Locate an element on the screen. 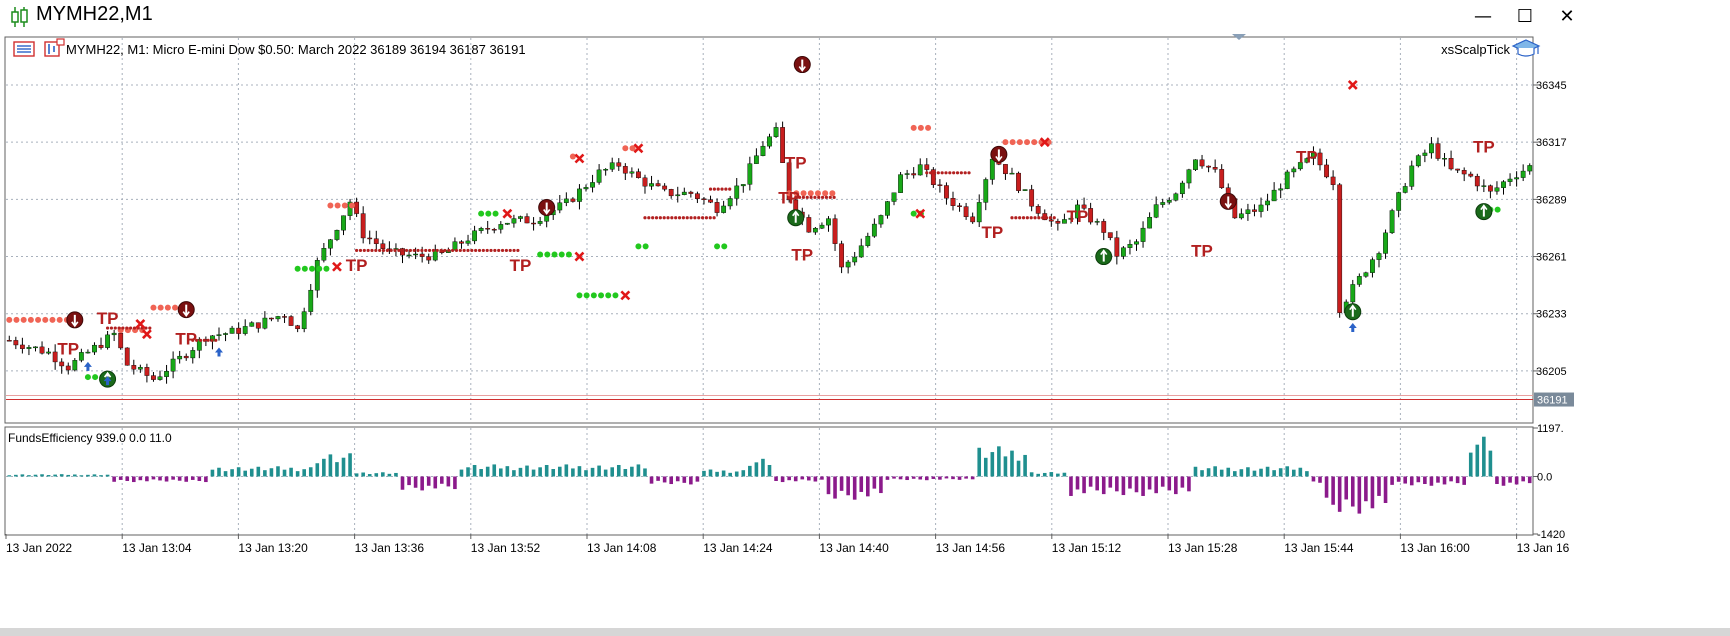 This screenshot has height=636, width=1730. x-tick-label: 13 Jan 13:52 is located at coordinates (506, 548).